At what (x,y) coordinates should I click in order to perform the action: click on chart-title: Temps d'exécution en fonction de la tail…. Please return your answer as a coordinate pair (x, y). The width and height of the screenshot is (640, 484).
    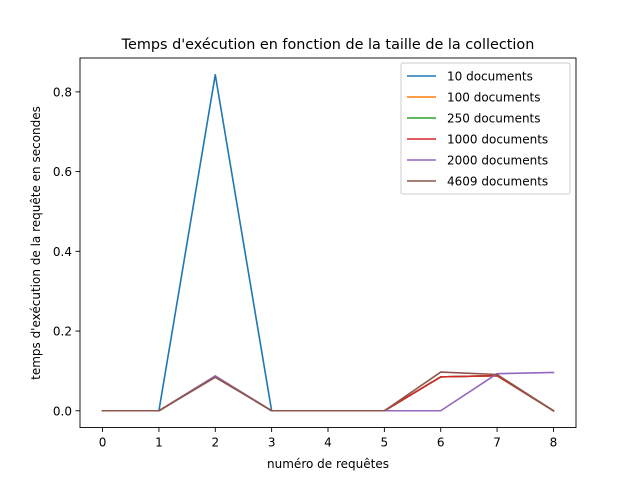
    Looking at the image, I should click on (328, 45).